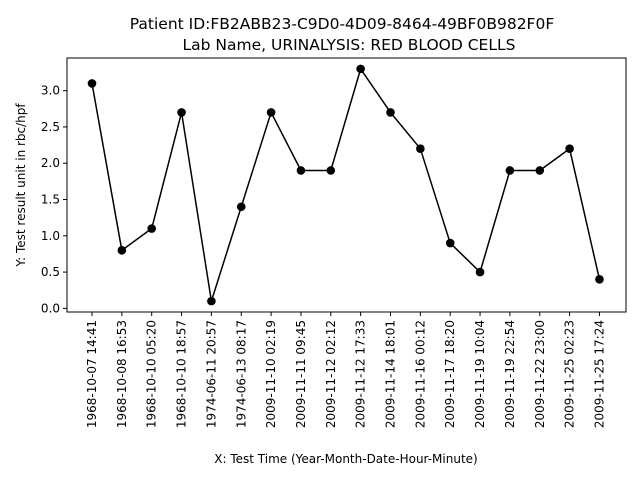 The width and height of the screenshot is (640, 480). Describe the element at coordinates (599, 374) in the screenshot. I see `x-tick-label: 2009-11-25 17:24` at that location.